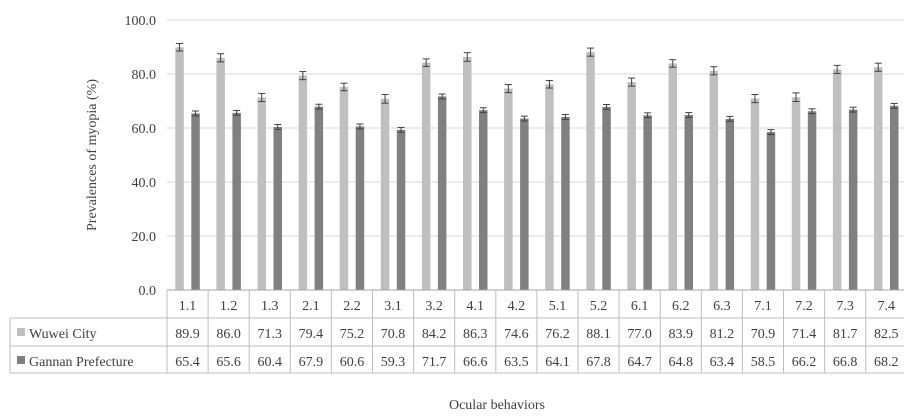 The image size is (904, 419). Describe the element at coordinates (352, 306) in the screenshot. I see `category-label: 2.2` at that location.